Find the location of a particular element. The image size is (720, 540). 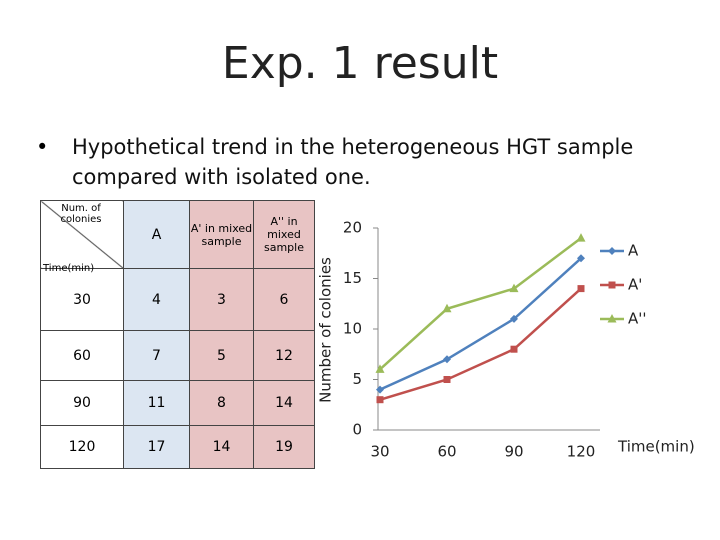

corner-top: Num. of colonies is located at coordinates (81, 214).